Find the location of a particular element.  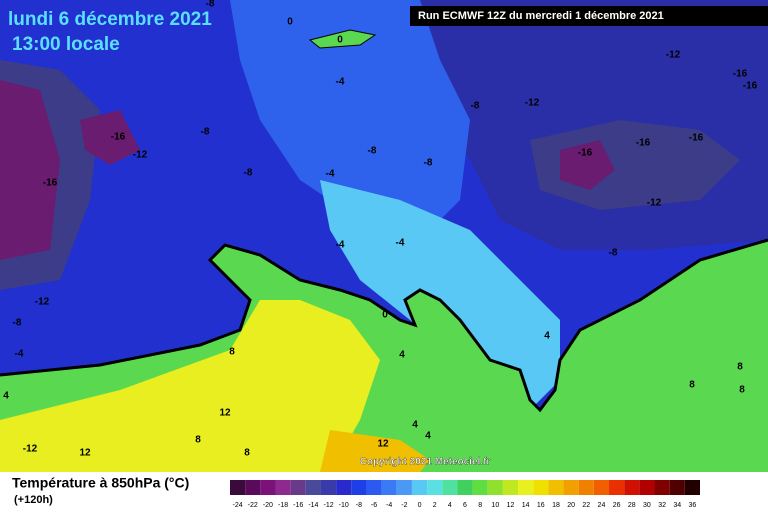

legend-tick: 4 is located at coordinates (450, 505).